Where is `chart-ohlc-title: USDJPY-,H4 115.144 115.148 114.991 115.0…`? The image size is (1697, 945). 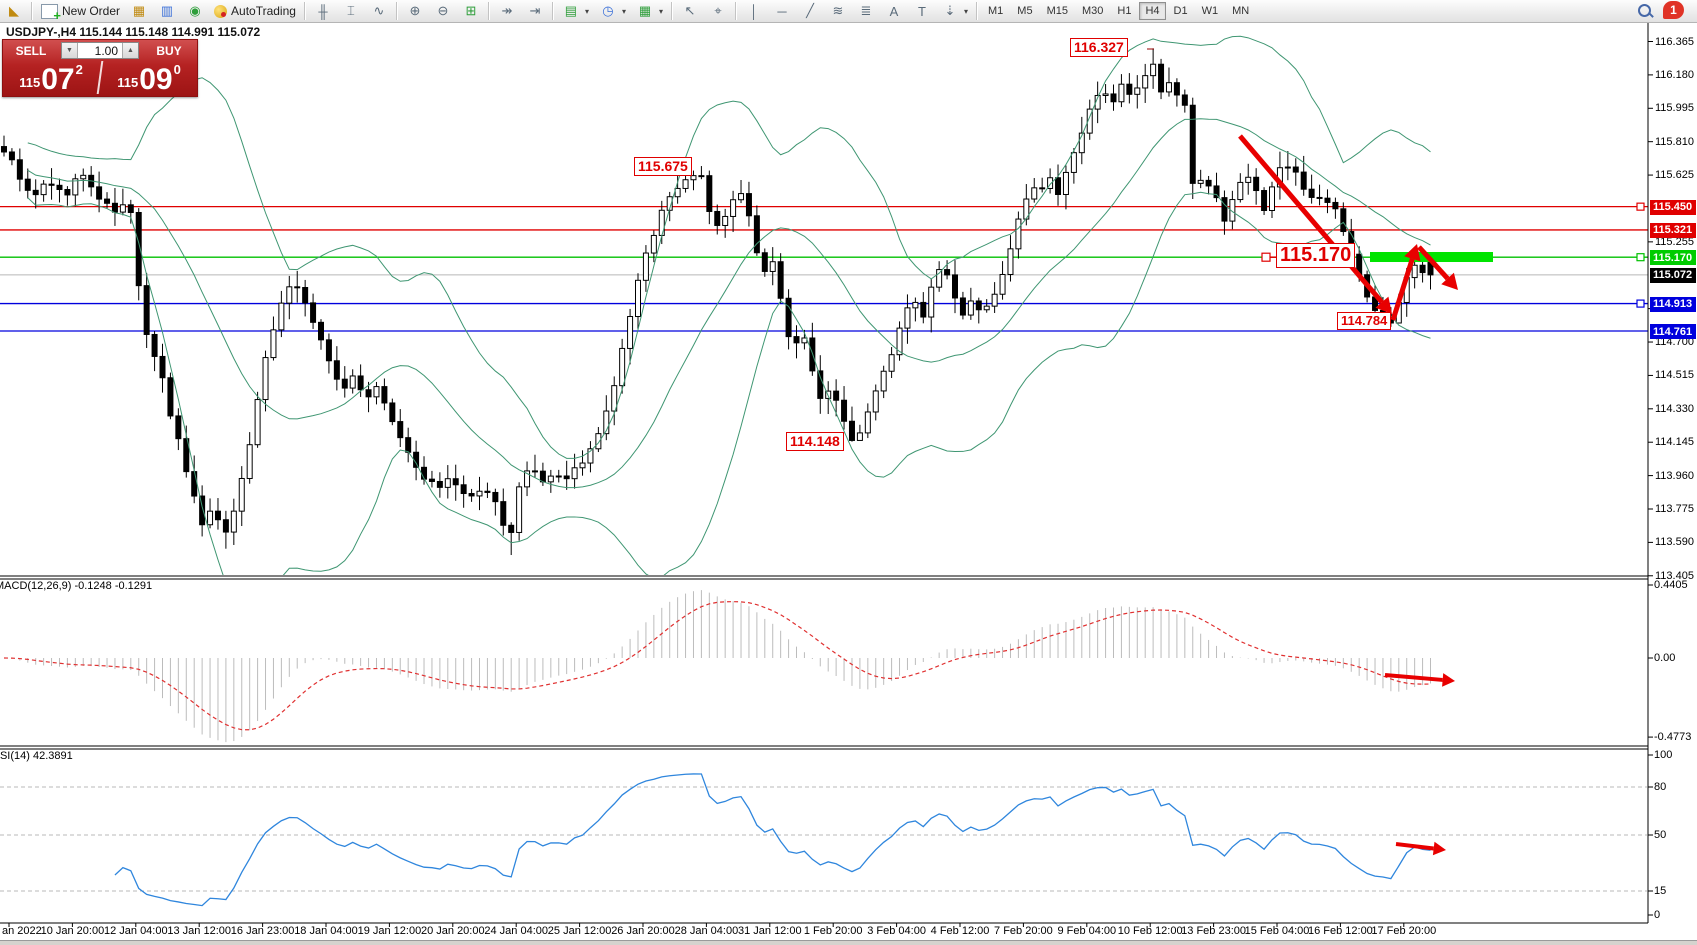 chart-ohlc-title: USDJPY-,H4 115.144 115.148 114.991 115.0… is located at coordinates (133, 32).